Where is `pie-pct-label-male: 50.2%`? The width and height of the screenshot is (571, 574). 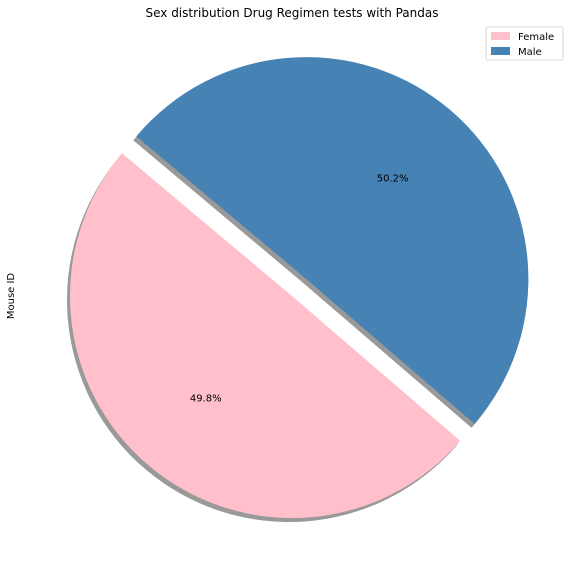
pie-pct-label-male: 50.2% is located at coordinates (393, 179).